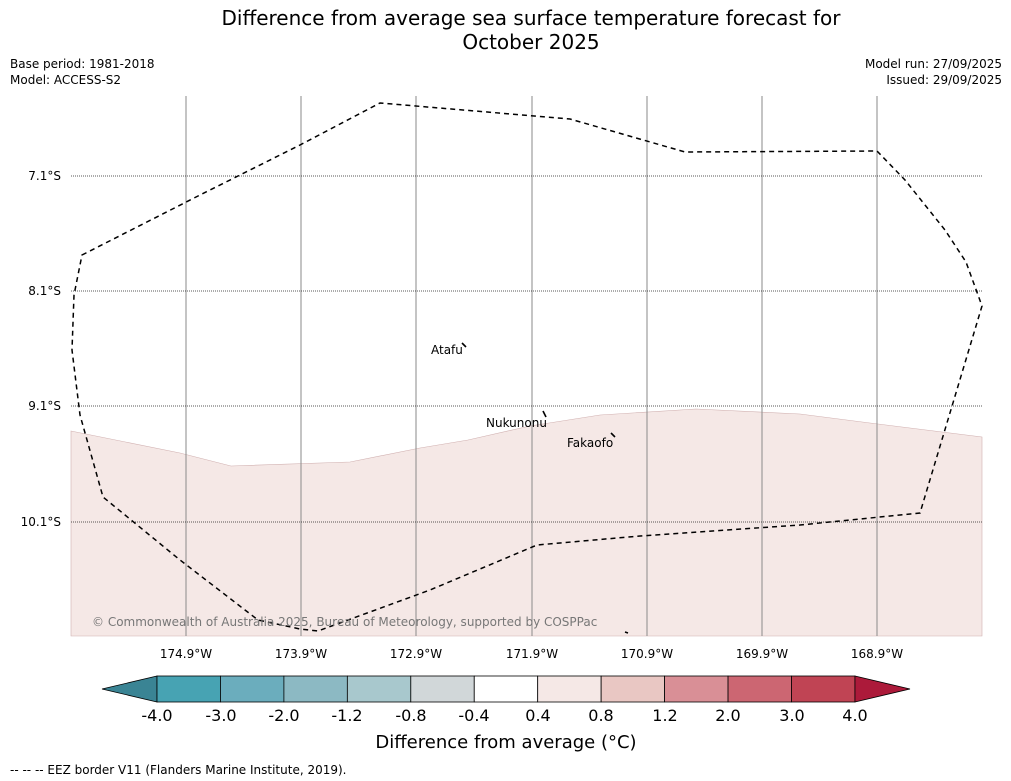 Image resolution: width=1011 pixels, height=781 pixels. Describe the element at coordinates (877, 654) in the screenshot. I see `lon-label-168-9: 168.9°W` at that location.